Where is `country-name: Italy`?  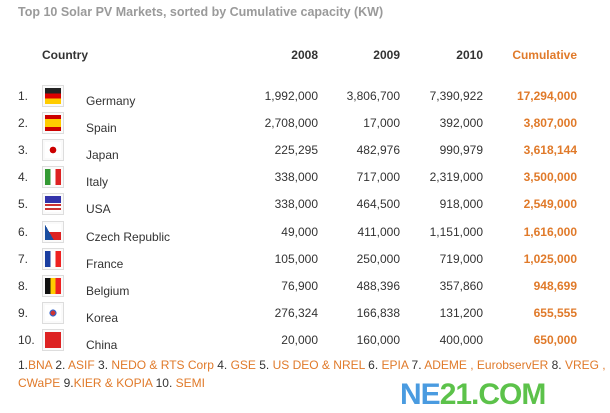 country-name: Italy is located at coordinates (97, 182).